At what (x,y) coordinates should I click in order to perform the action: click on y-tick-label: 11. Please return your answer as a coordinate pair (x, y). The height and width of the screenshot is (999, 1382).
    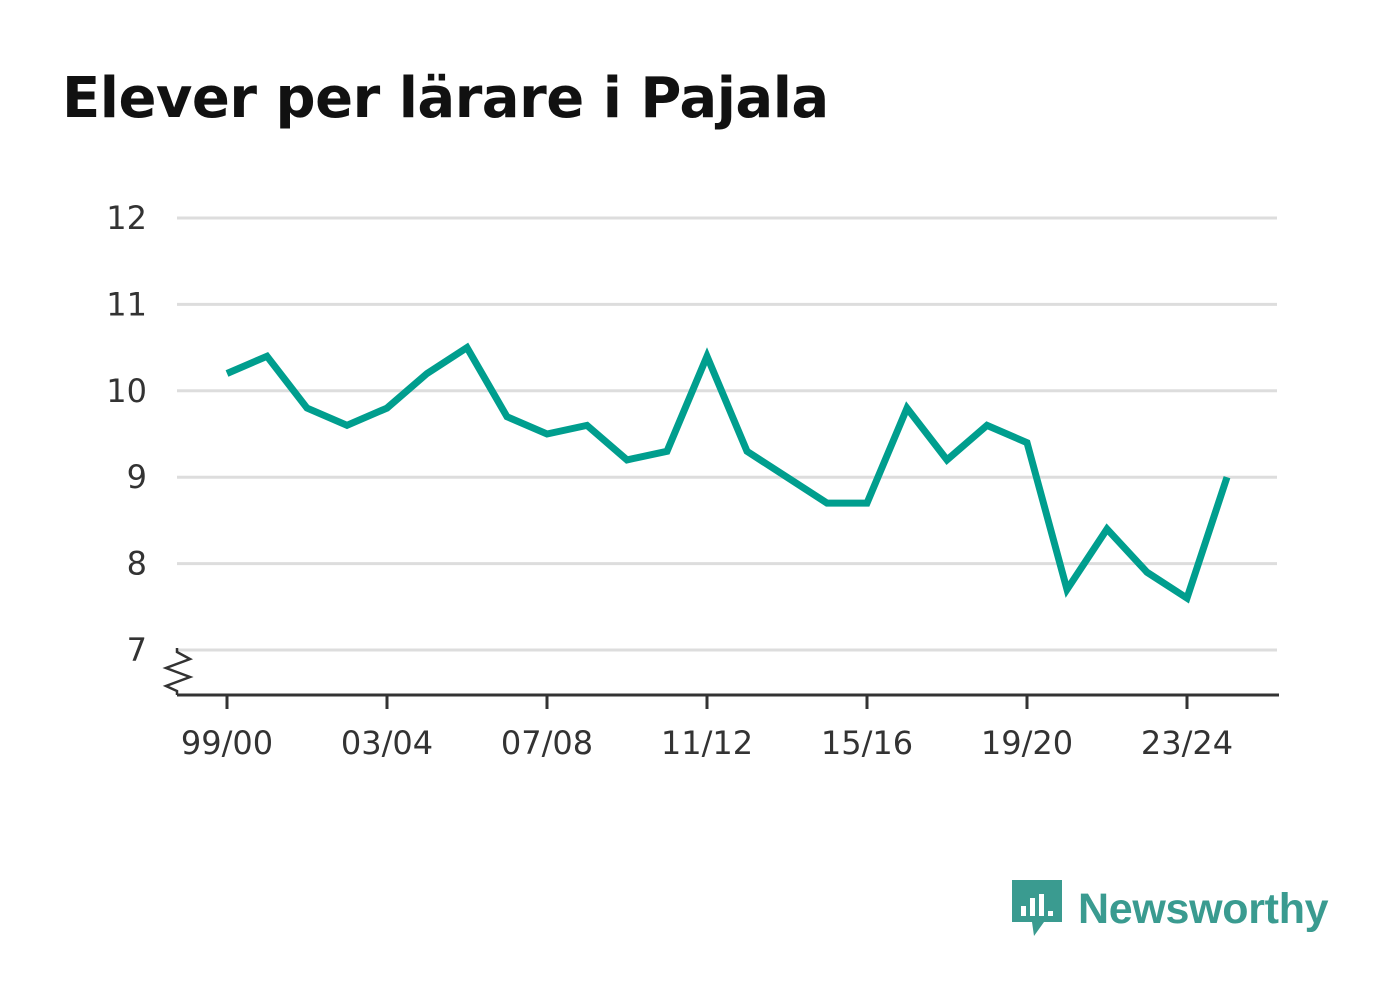
    Looking at the image, I should click on (126, 304).